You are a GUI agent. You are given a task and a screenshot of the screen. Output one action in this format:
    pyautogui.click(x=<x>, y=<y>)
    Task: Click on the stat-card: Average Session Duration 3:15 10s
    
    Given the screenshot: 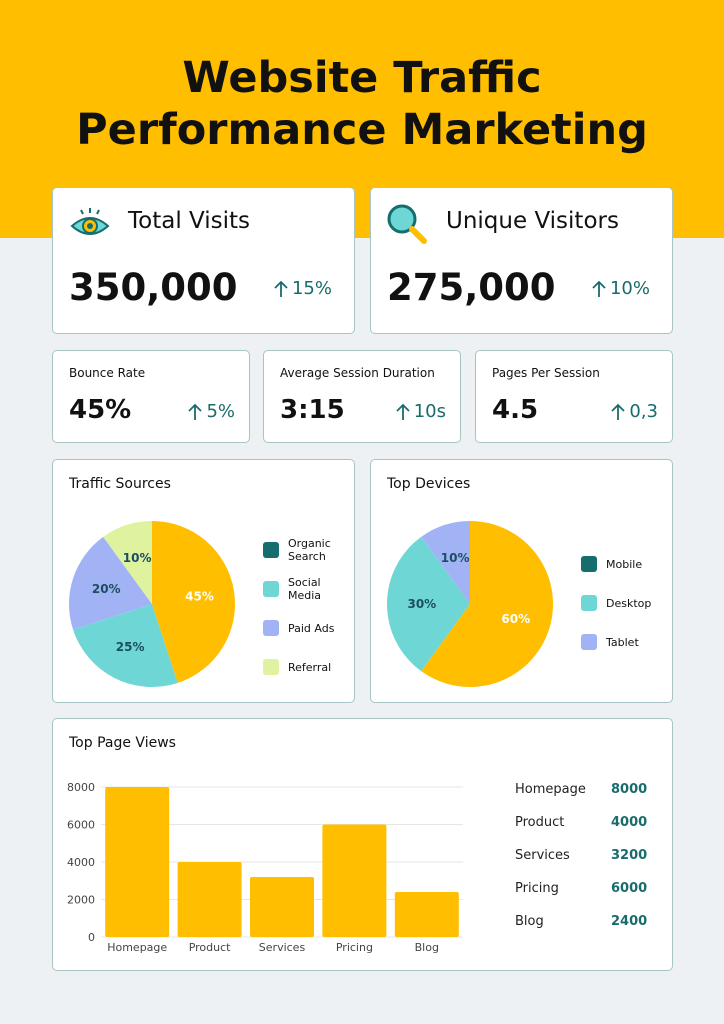 What is the action you would take?
    pyautogui.click(x=362, y=396)
    